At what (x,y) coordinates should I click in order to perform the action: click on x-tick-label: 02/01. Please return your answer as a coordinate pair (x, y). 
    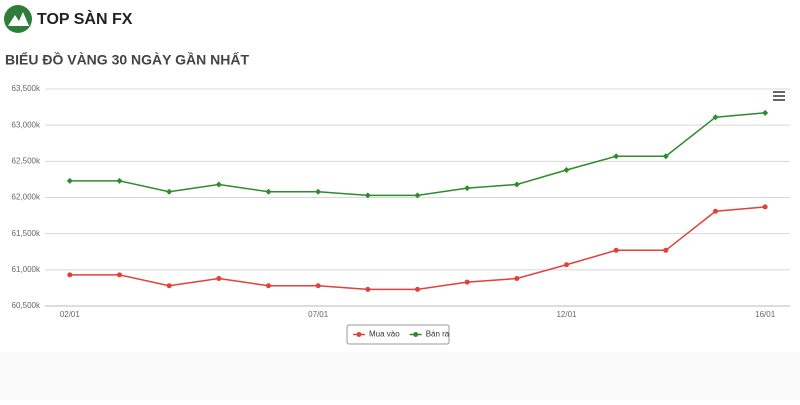
    Looking at the image, I should click on (70, 314).